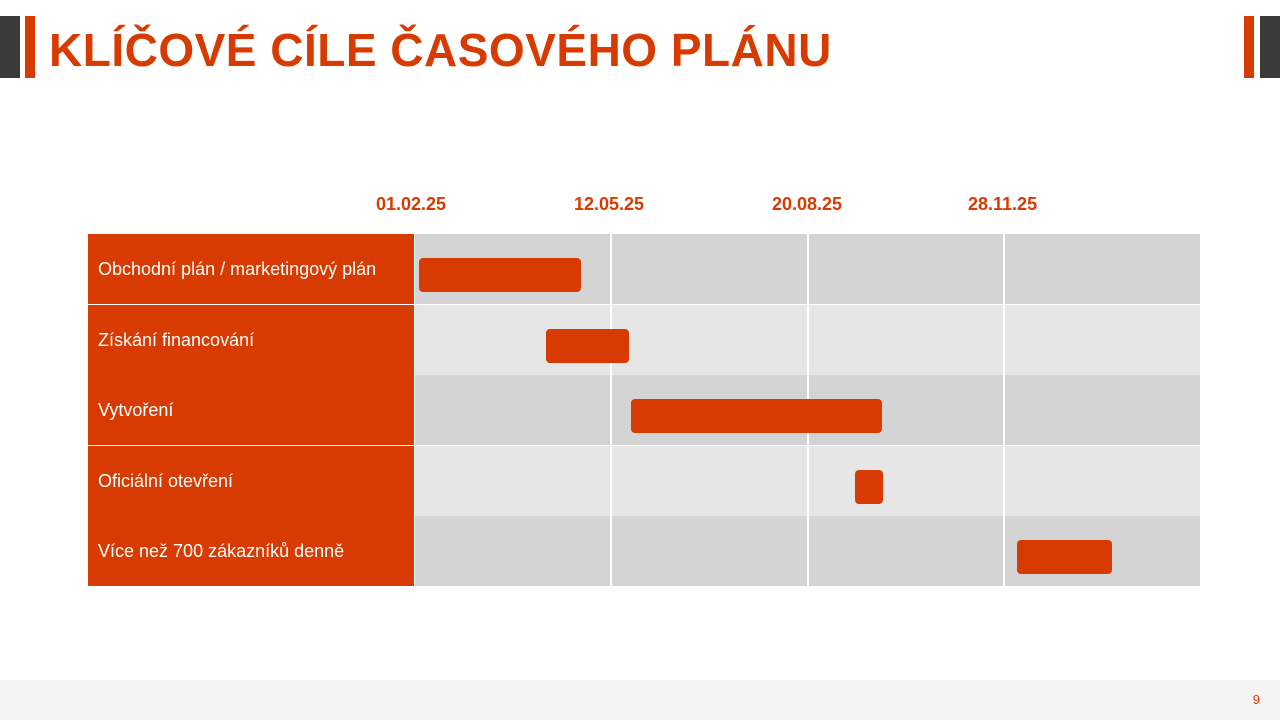 The height and width of the screenshot is (720, 1280). I want to click on slide-title: KLÍČOVÉ CÍLE ČASOVÉHO PLÁNU, so click(440, 50).